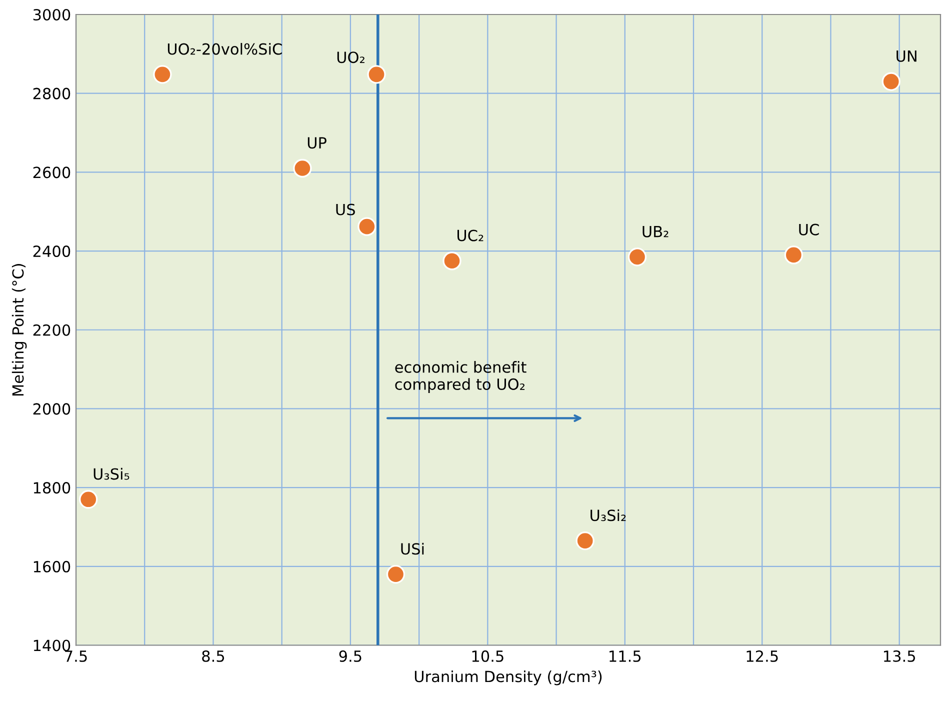 The height and width of the screenshot is (725, 950). I want to click on text: UB₂, so click(655, 232).